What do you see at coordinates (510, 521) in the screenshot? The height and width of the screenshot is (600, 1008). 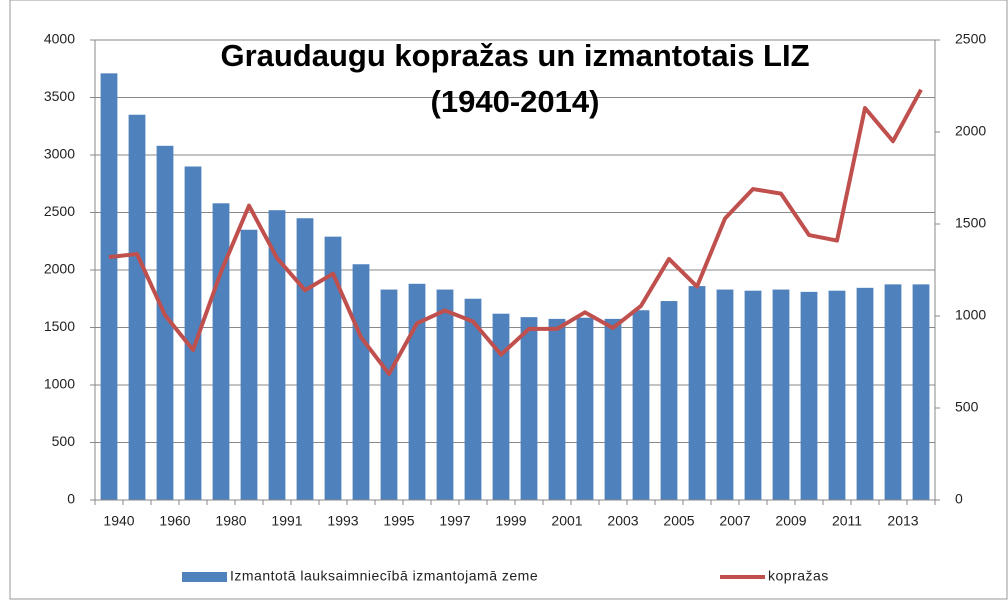 I see `x-tick-label: 1999` at bounding box center [510, 521].